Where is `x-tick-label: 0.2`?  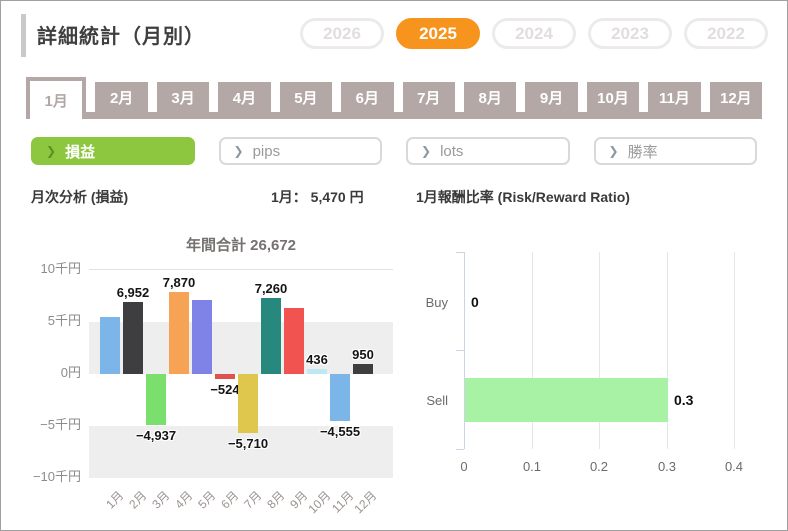
x-tick-label: 0.2 is located at coordinates (599, 466).